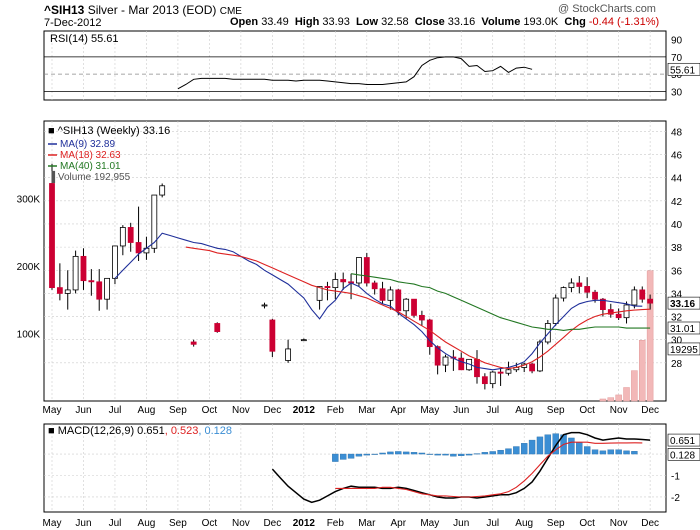  What do you see at coordinates (336, 410) in the screenshot?
I see `price-month-label: Feb` at bounding box center [336, 410].